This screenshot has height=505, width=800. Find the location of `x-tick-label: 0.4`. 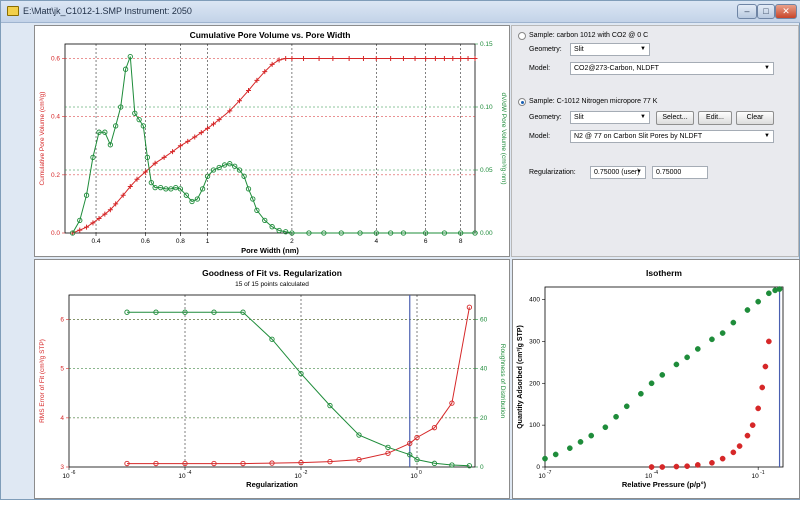

x-tick-label: 0.4 is located at coordinates (96, 241).